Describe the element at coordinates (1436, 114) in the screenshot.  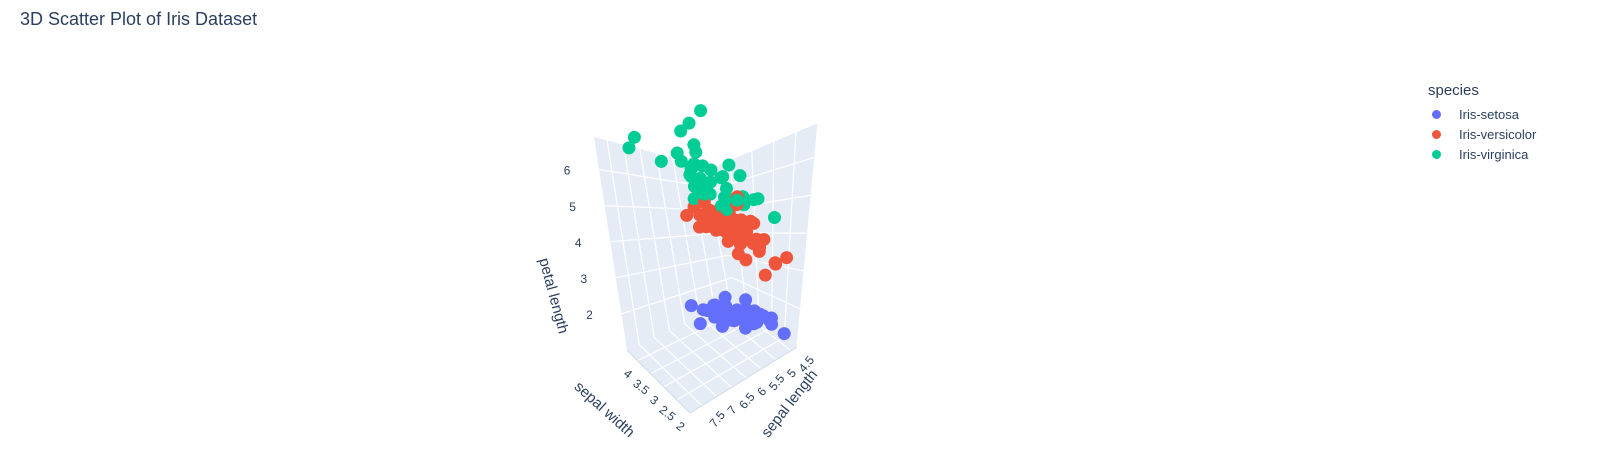
I see `legend-swatch-iris-setosa` at that location.